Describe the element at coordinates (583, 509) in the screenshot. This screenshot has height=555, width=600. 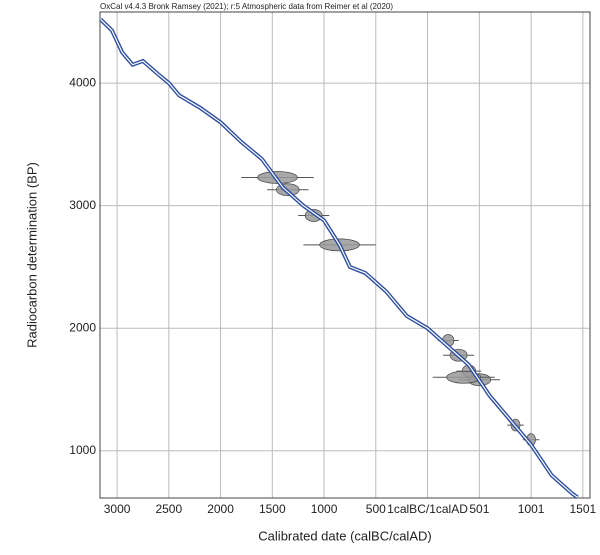
I see `x-tick-label: 1501` at that location.